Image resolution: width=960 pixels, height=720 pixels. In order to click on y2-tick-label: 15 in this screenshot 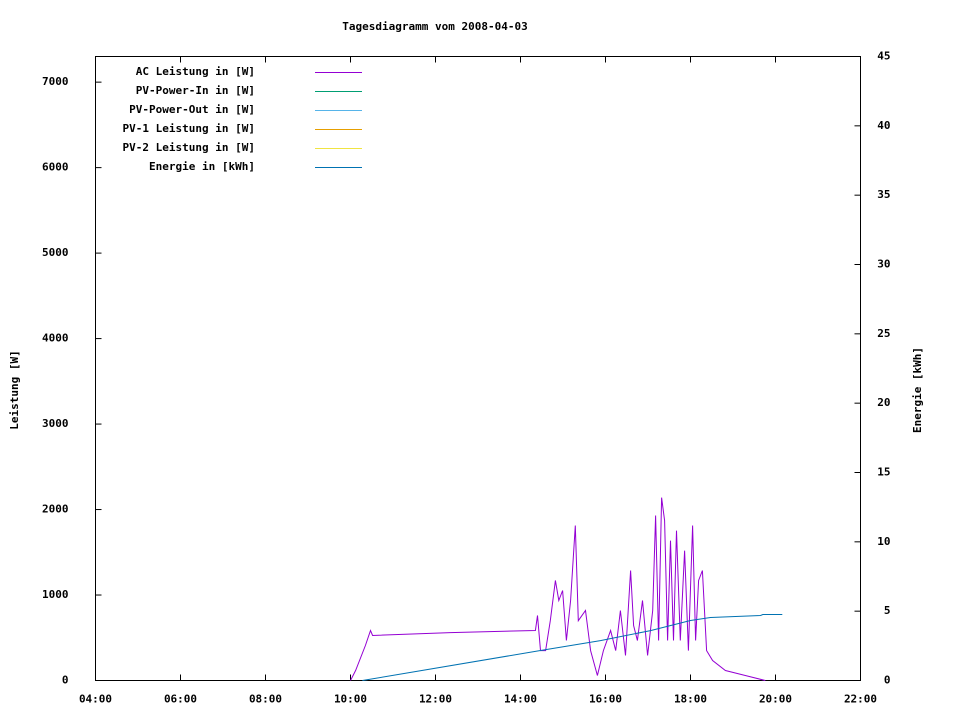, I will do `click(883, 472)`.